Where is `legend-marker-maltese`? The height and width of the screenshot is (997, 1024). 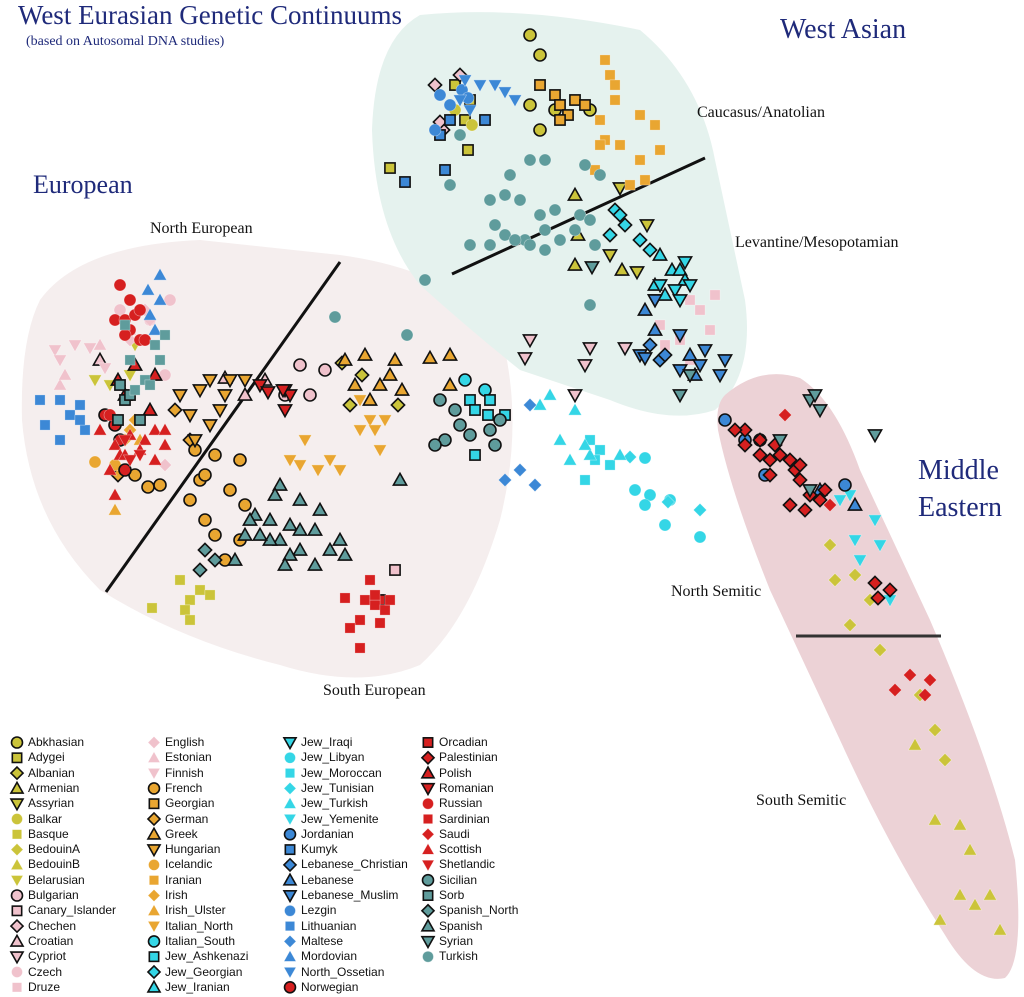 legend-marker-maltese is located at coordinates (290, 941).